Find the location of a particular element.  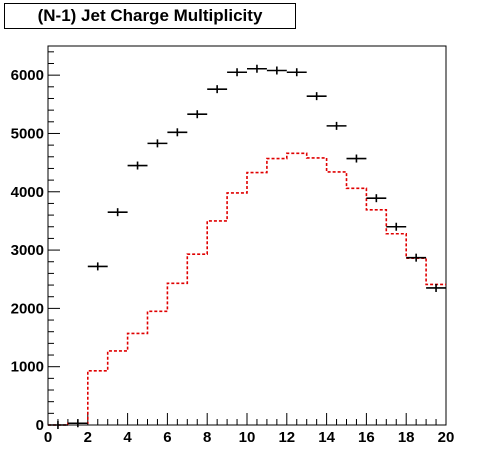

x-tick-label: 16 is located at coordinates (366, 437).